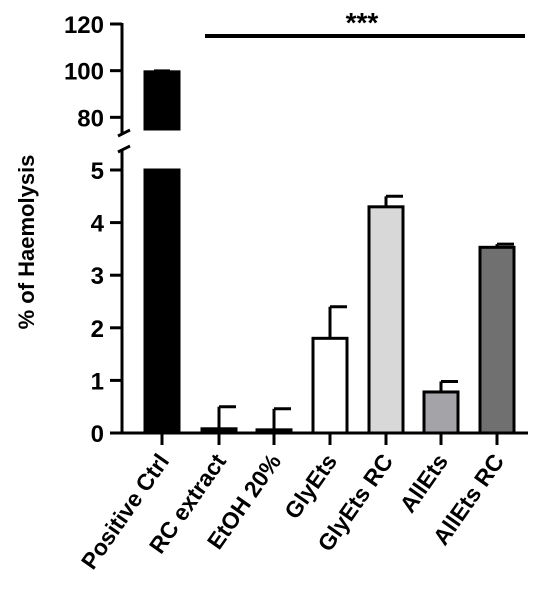  What do you see at coordinates (97, 329) in the screenshot?
I see `y-tick-label: 2` at bounding box center [97, 329].